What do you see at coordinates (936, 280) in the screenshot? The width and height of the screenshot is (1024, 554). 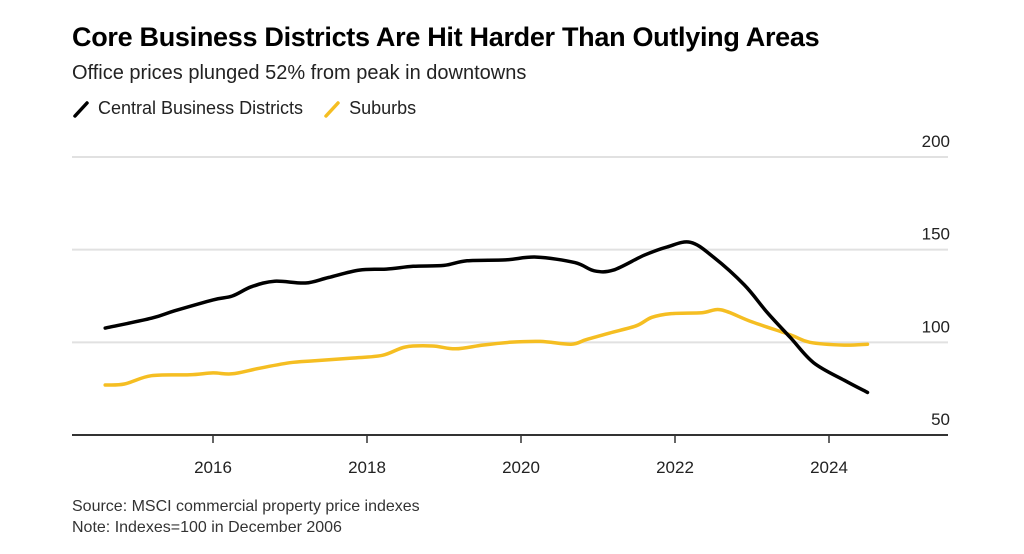 I see `y-tick-labels: 200 150 100 50` at bounding box center [936, 280].